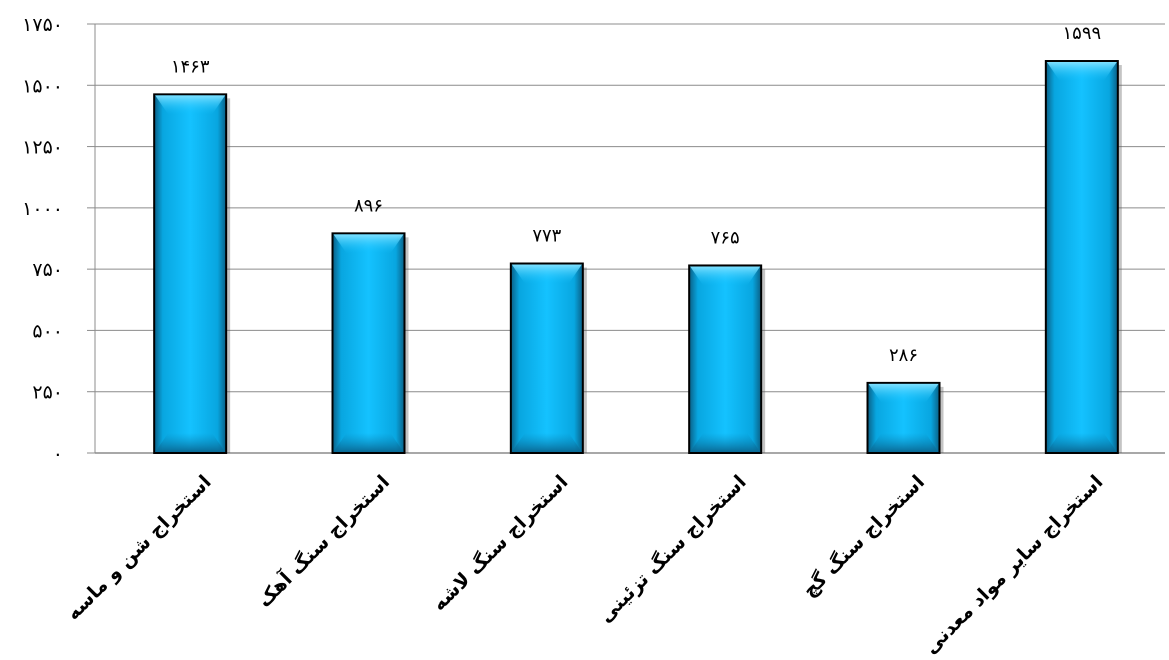  What do you see at coordinates (546, 236) in the screenshot?
I see `value-label: ۷۷۳` at bounding box center [546, 236].